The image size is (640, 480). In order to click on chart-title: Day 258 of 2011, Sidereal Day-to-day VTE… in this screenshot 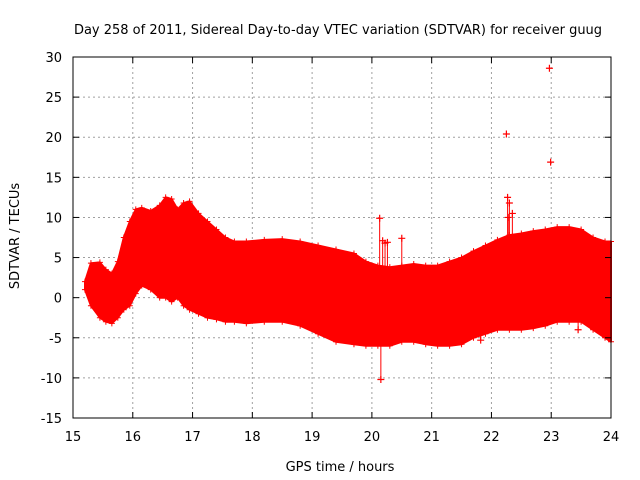, I will do `click(338, 30)`.